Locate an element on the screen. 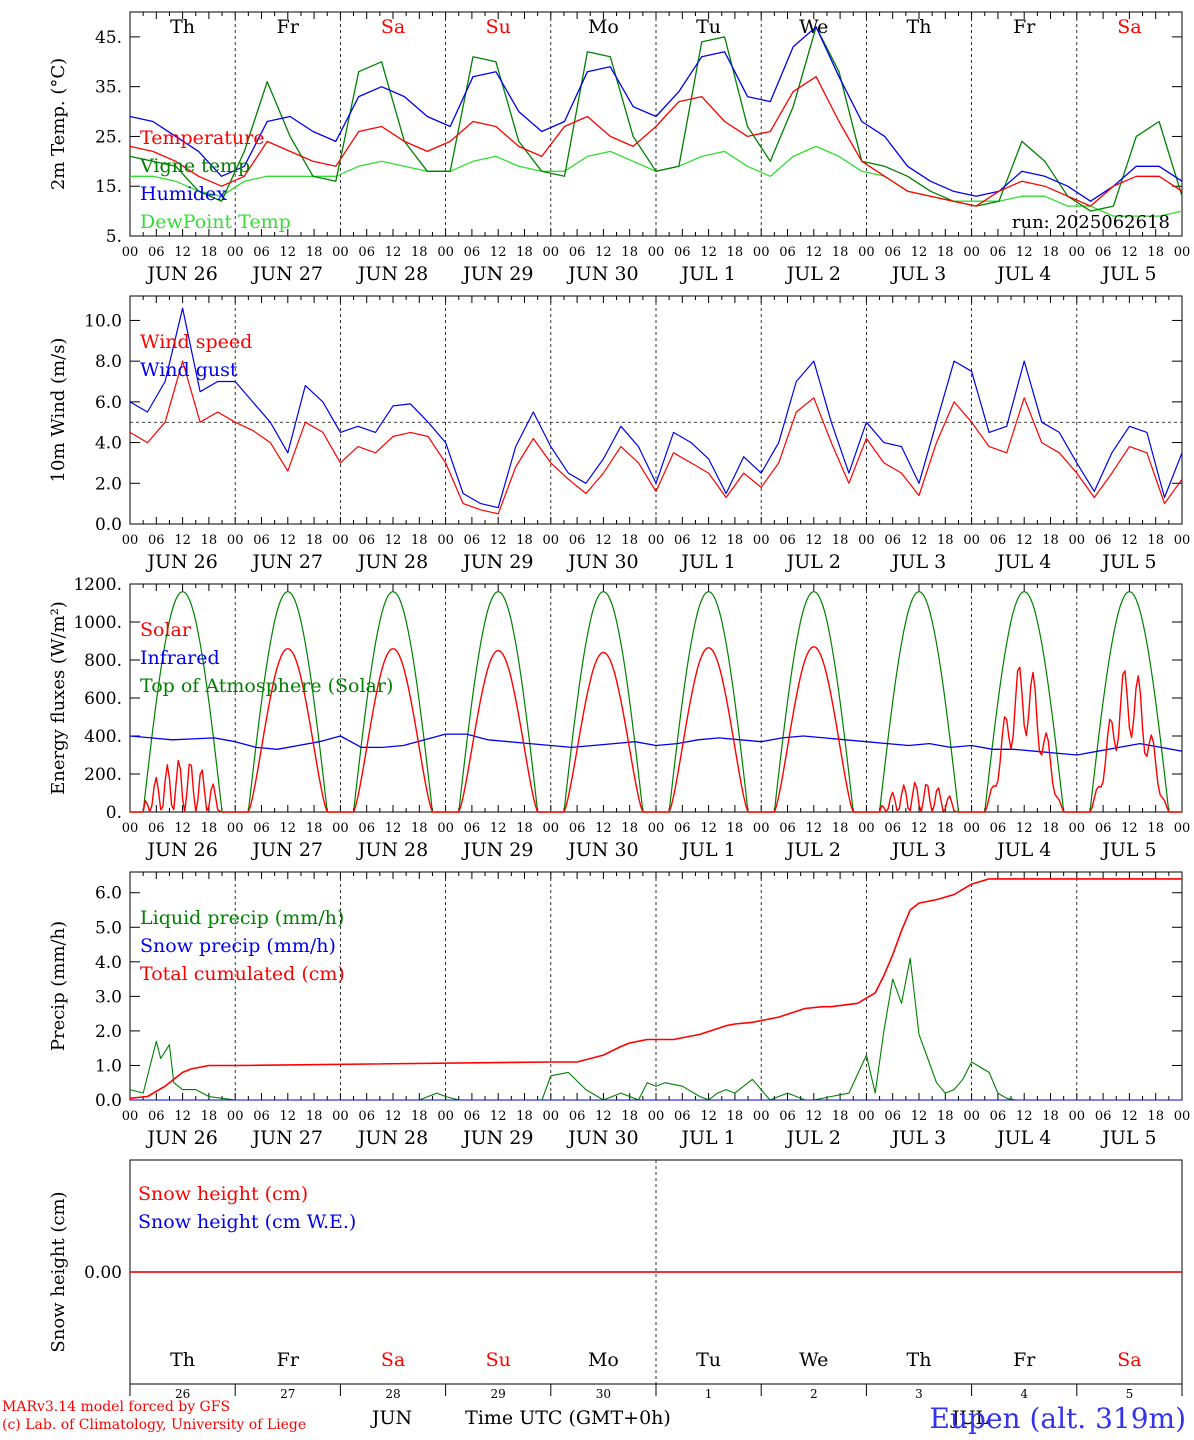 This screenshot has height=1440, width=1194. day-name: We is located at coordinates (813, 1360).